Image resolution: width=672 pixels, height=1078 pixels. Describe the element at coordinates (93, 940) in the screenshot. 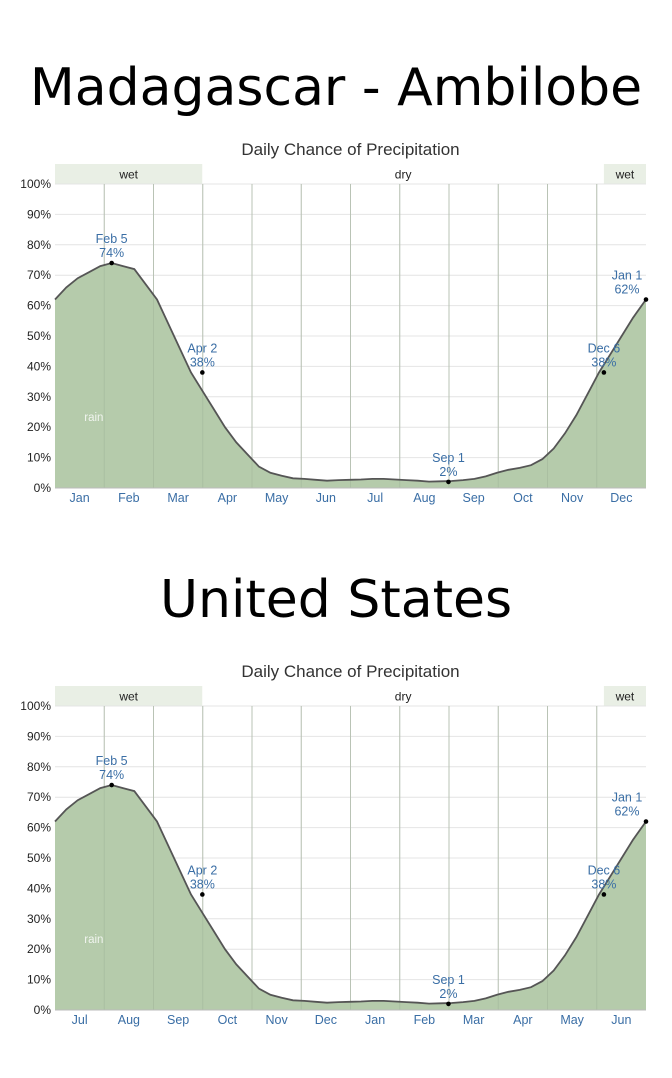

I see `c2-series-label-rain: rain` at that location.